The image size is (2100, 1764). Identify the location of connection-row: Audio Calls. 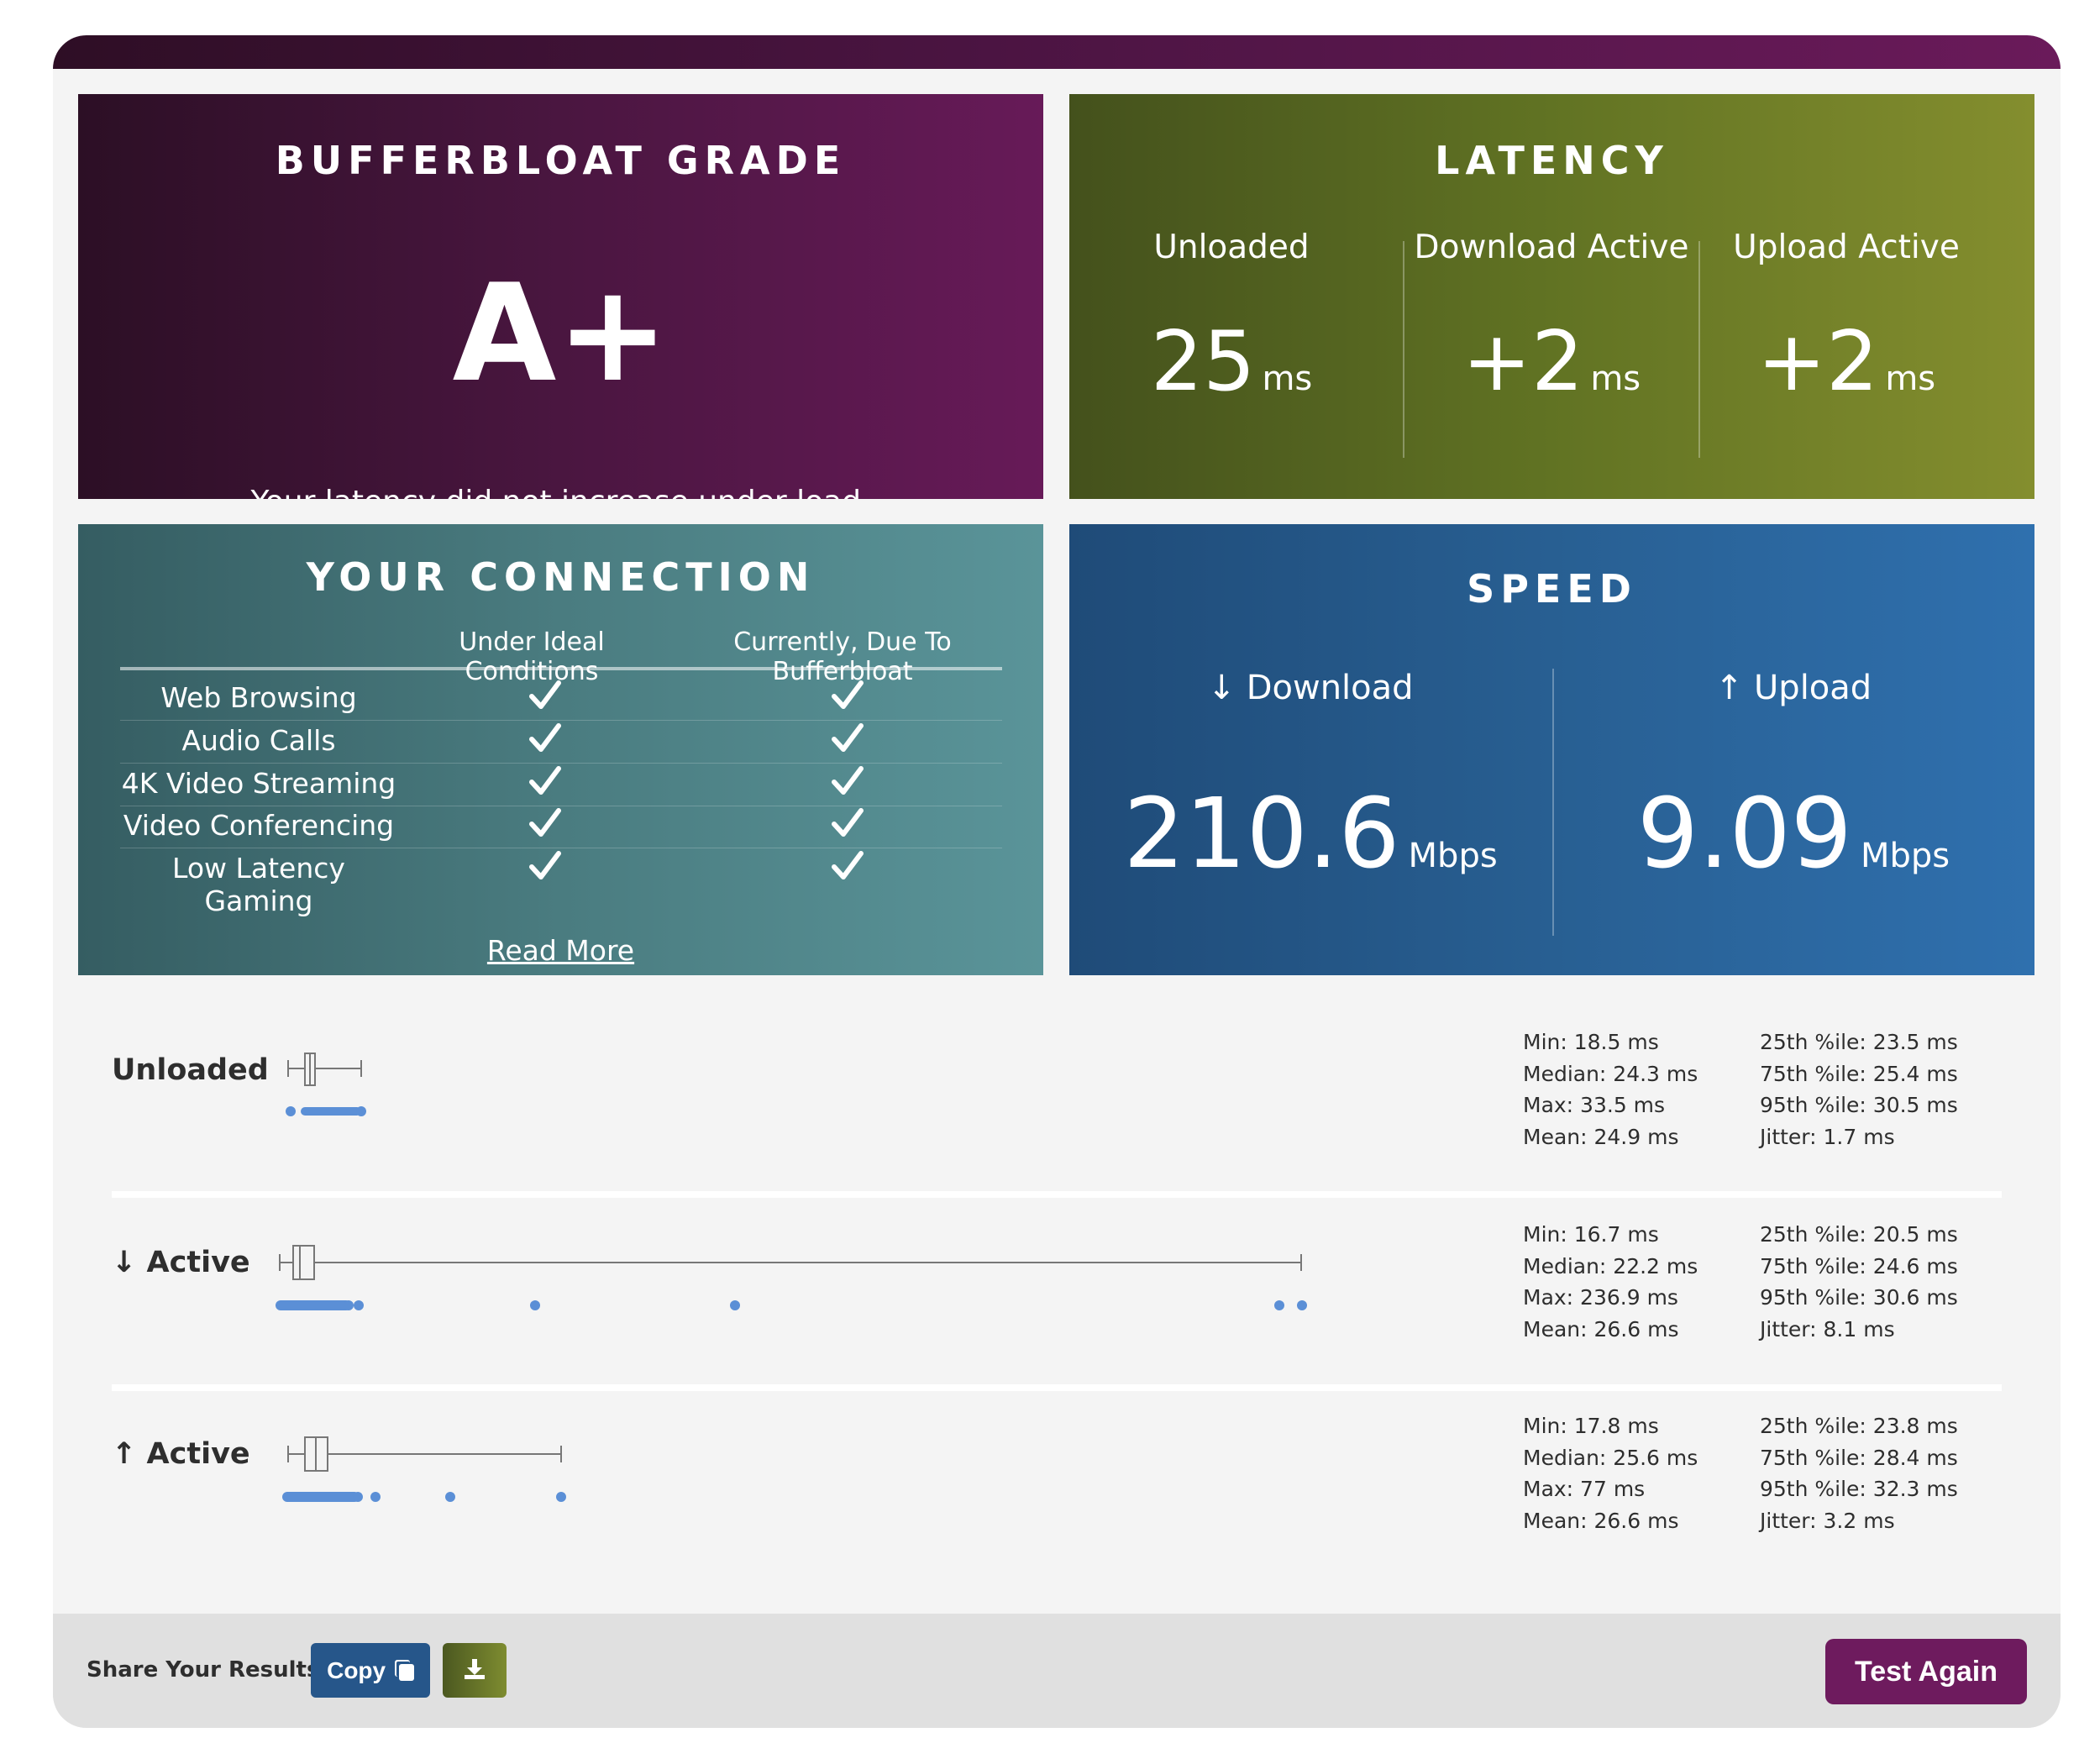
(561, 742).